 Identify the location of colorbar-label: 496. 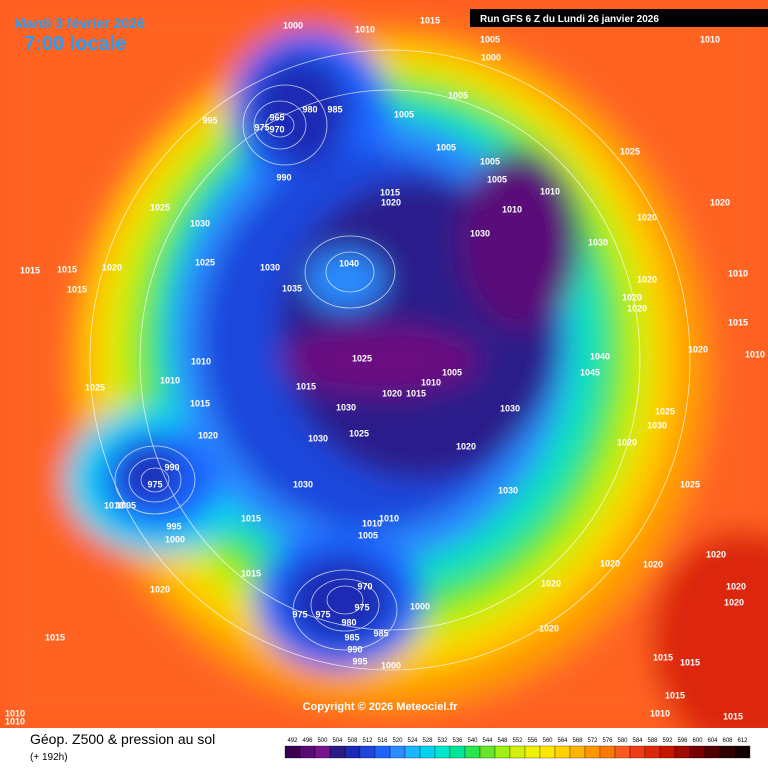
(307, 741).